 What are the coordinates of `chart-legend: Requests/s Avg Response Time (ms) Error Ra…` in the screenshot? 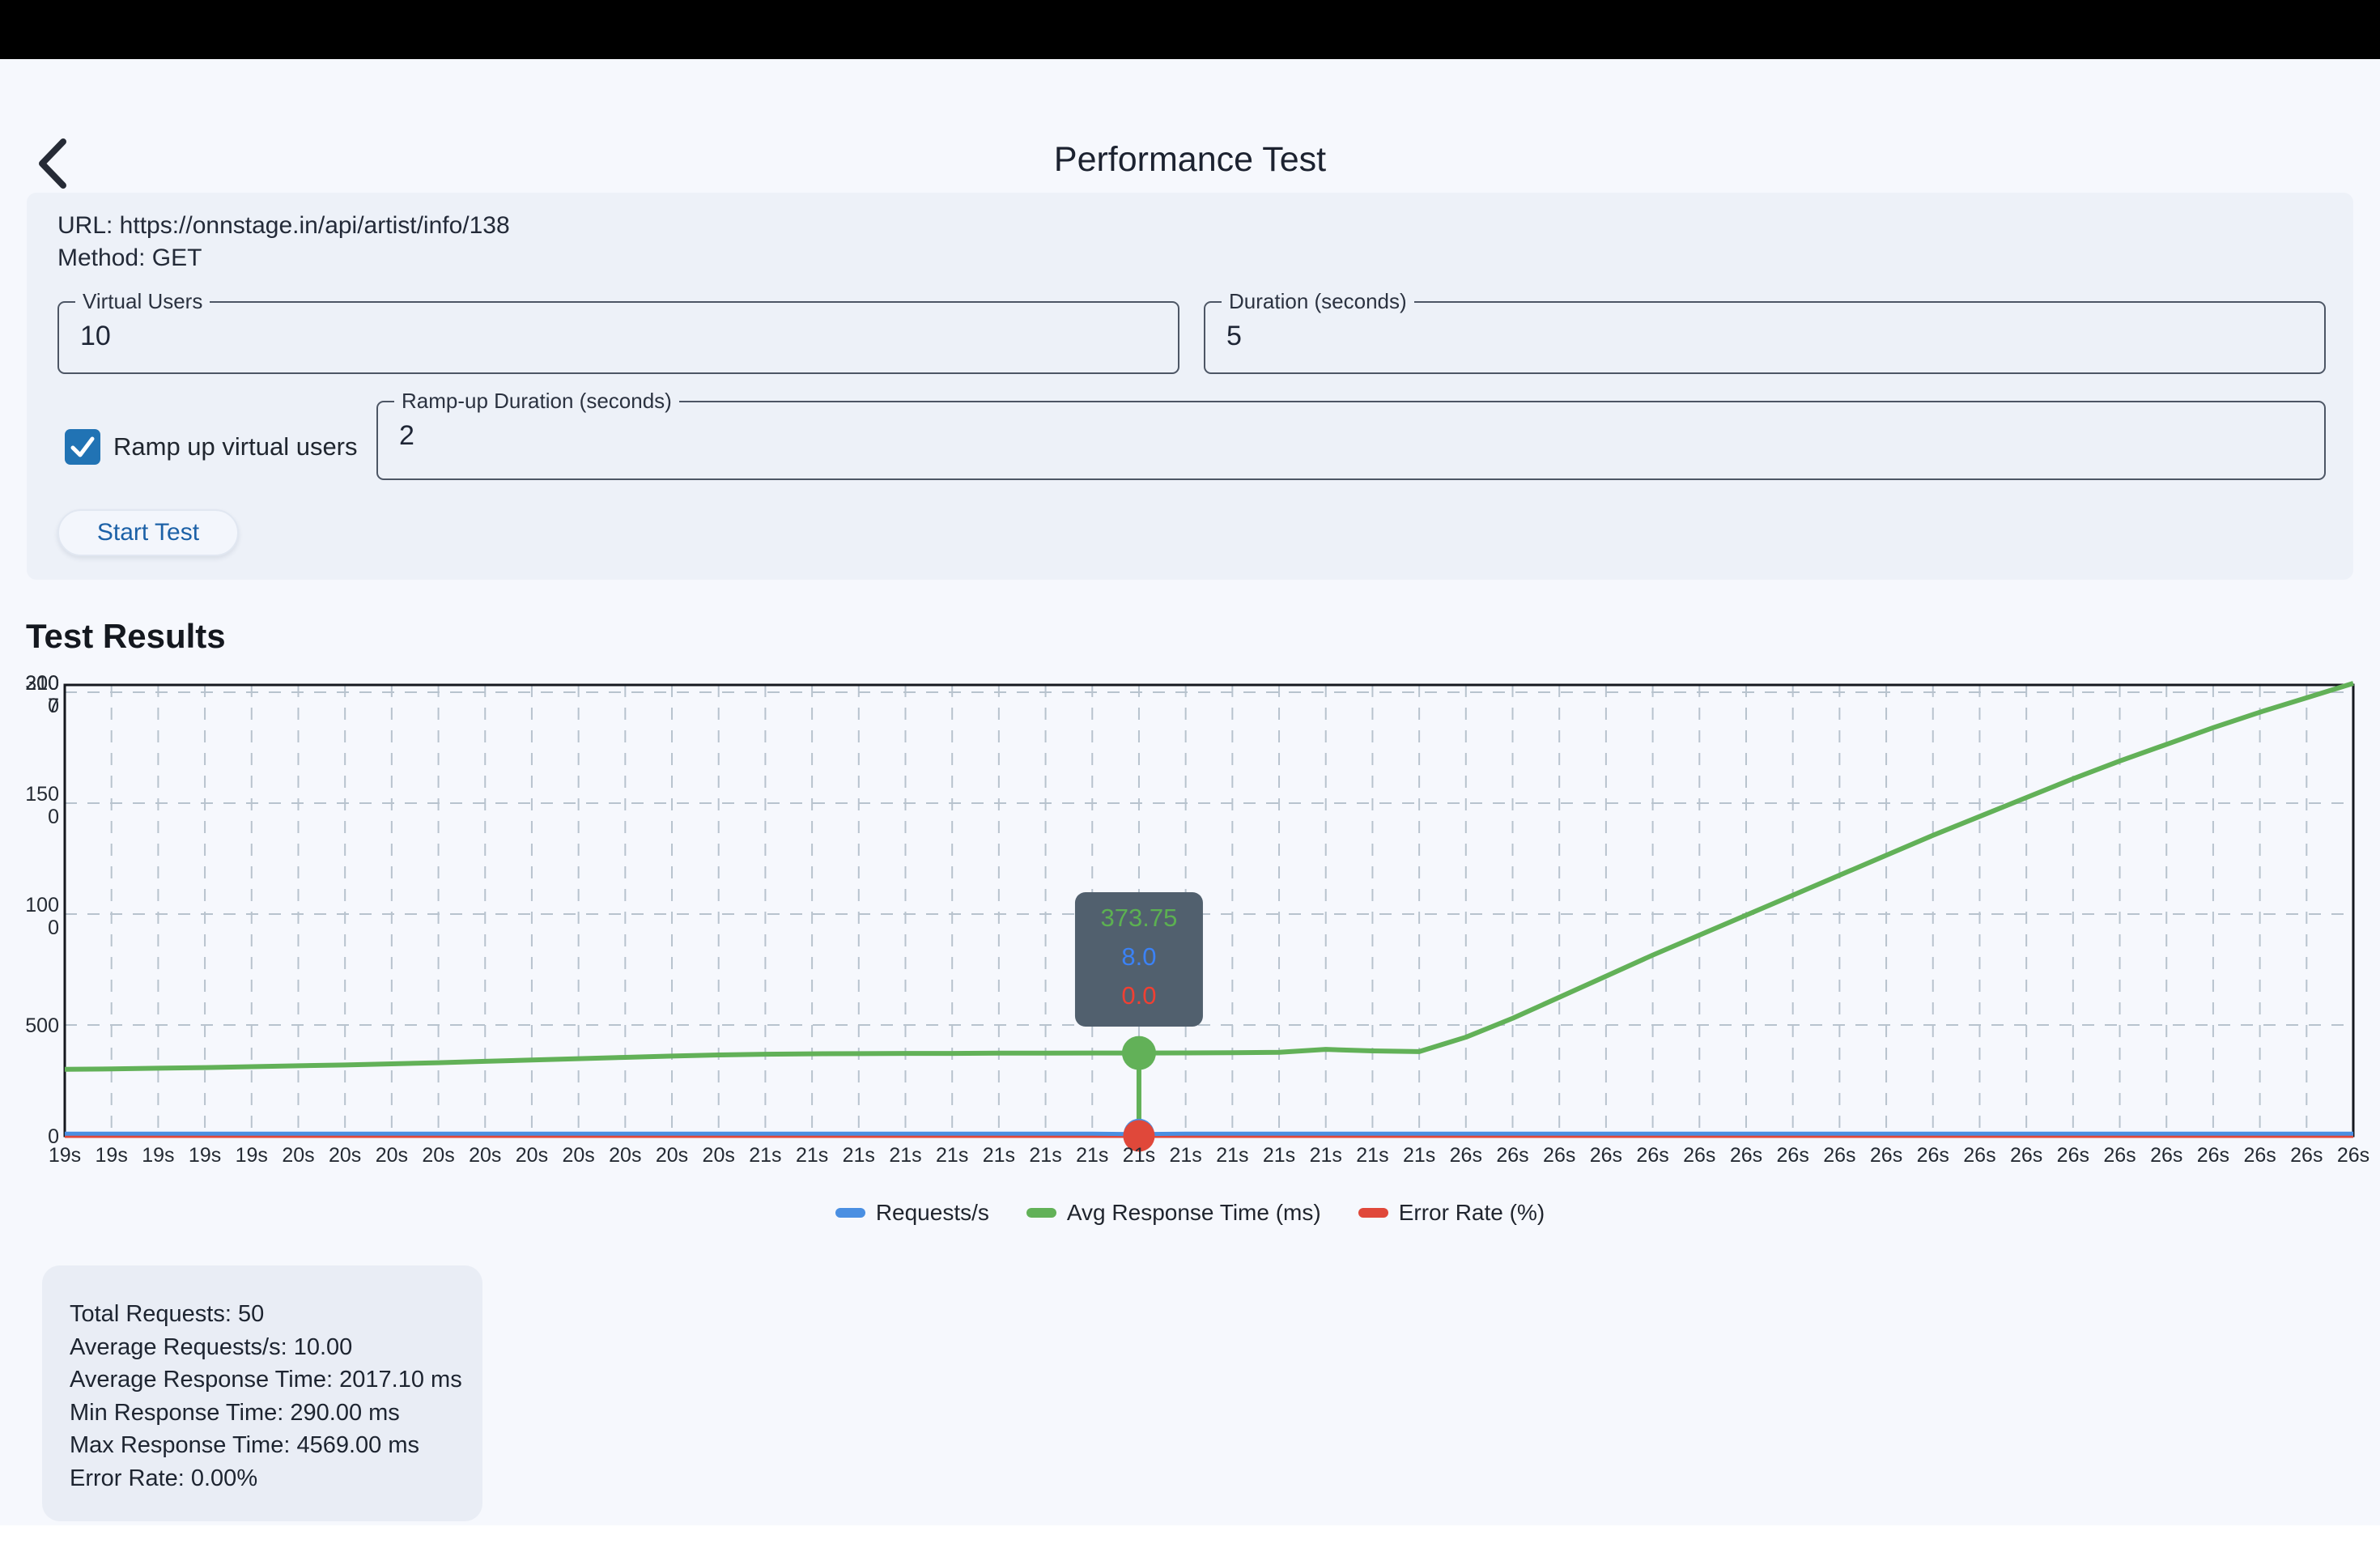 It's located at (1190, 1213).